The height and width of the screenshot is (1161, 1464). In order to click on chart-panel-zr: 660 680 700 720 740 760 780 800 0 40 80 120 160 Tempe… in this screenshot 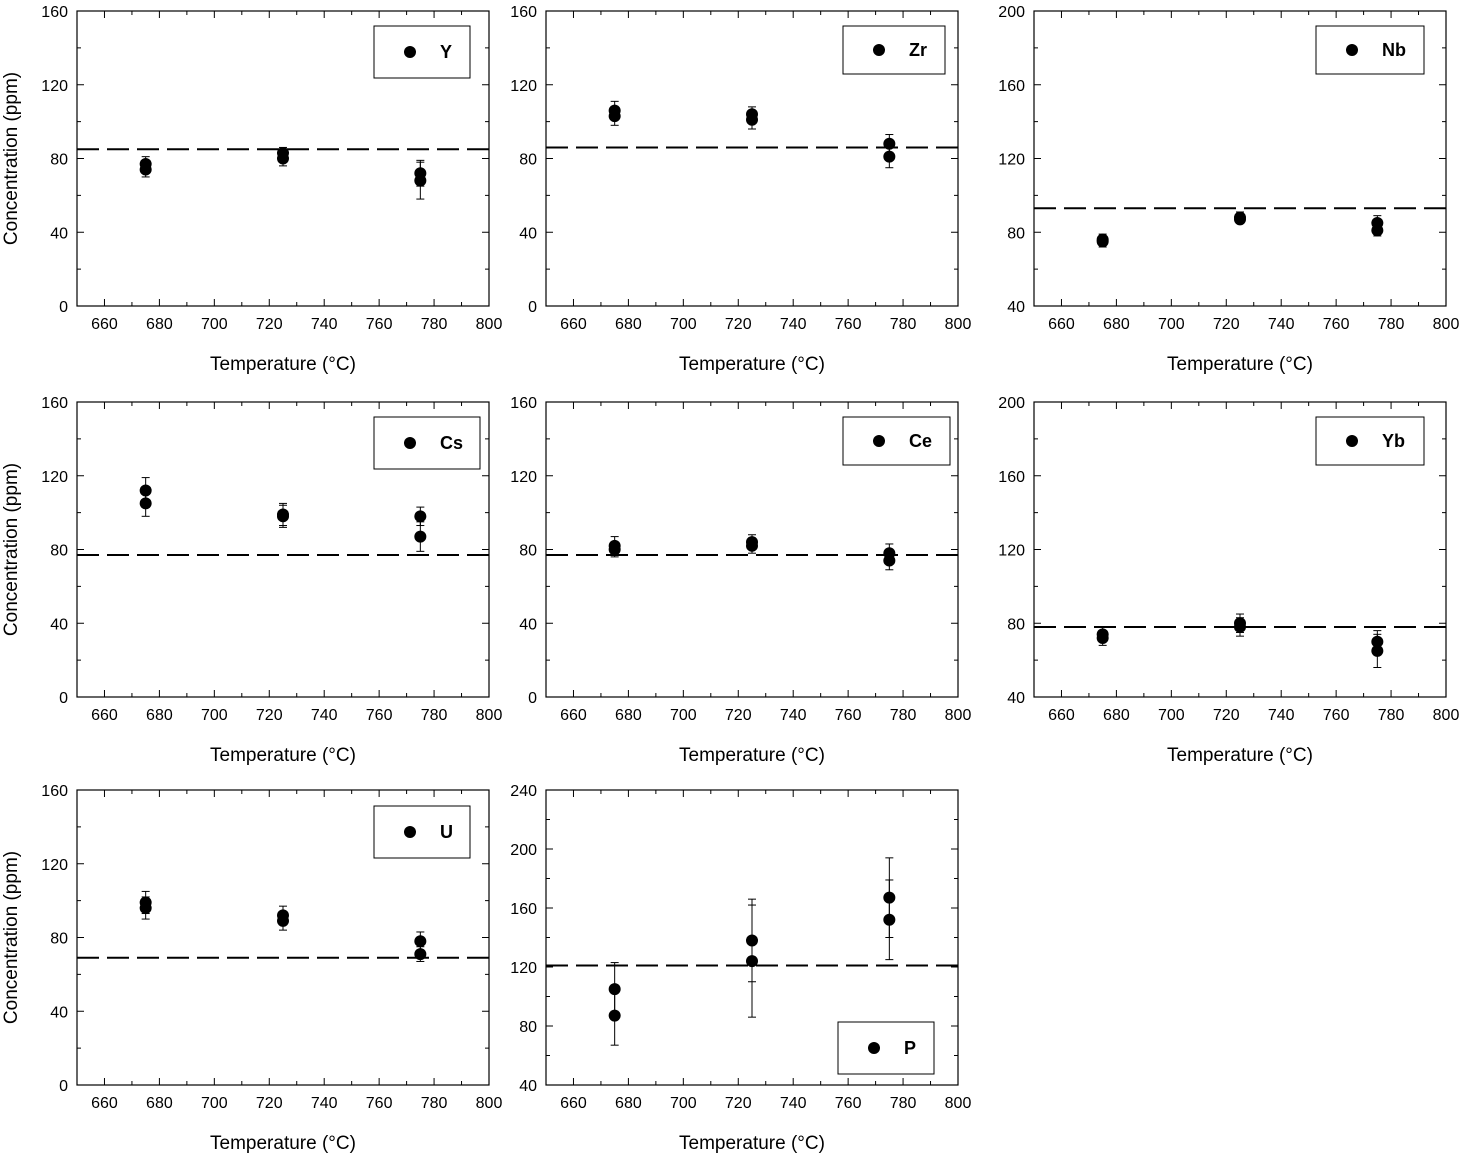, I will do `click(740, 189)`.